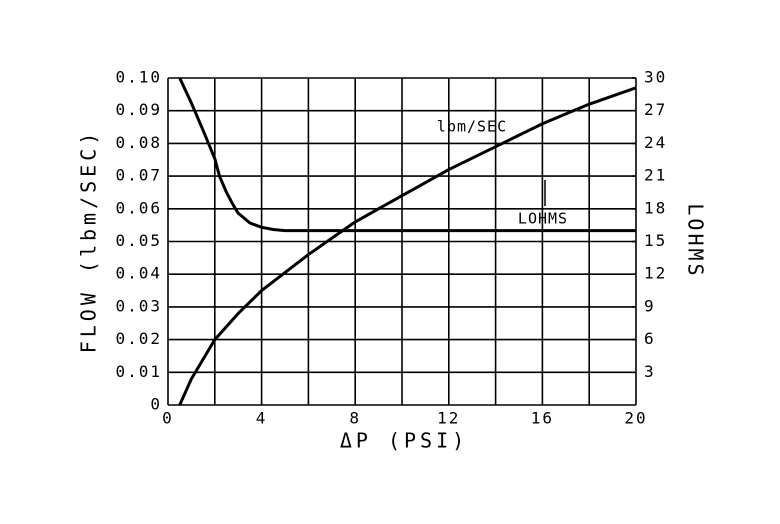 The image size is (780, 524). What do you see at coordinates (650, 338) in the screenshot?
I see `y2-tick-label: 6` at bounding box center [650, 338].